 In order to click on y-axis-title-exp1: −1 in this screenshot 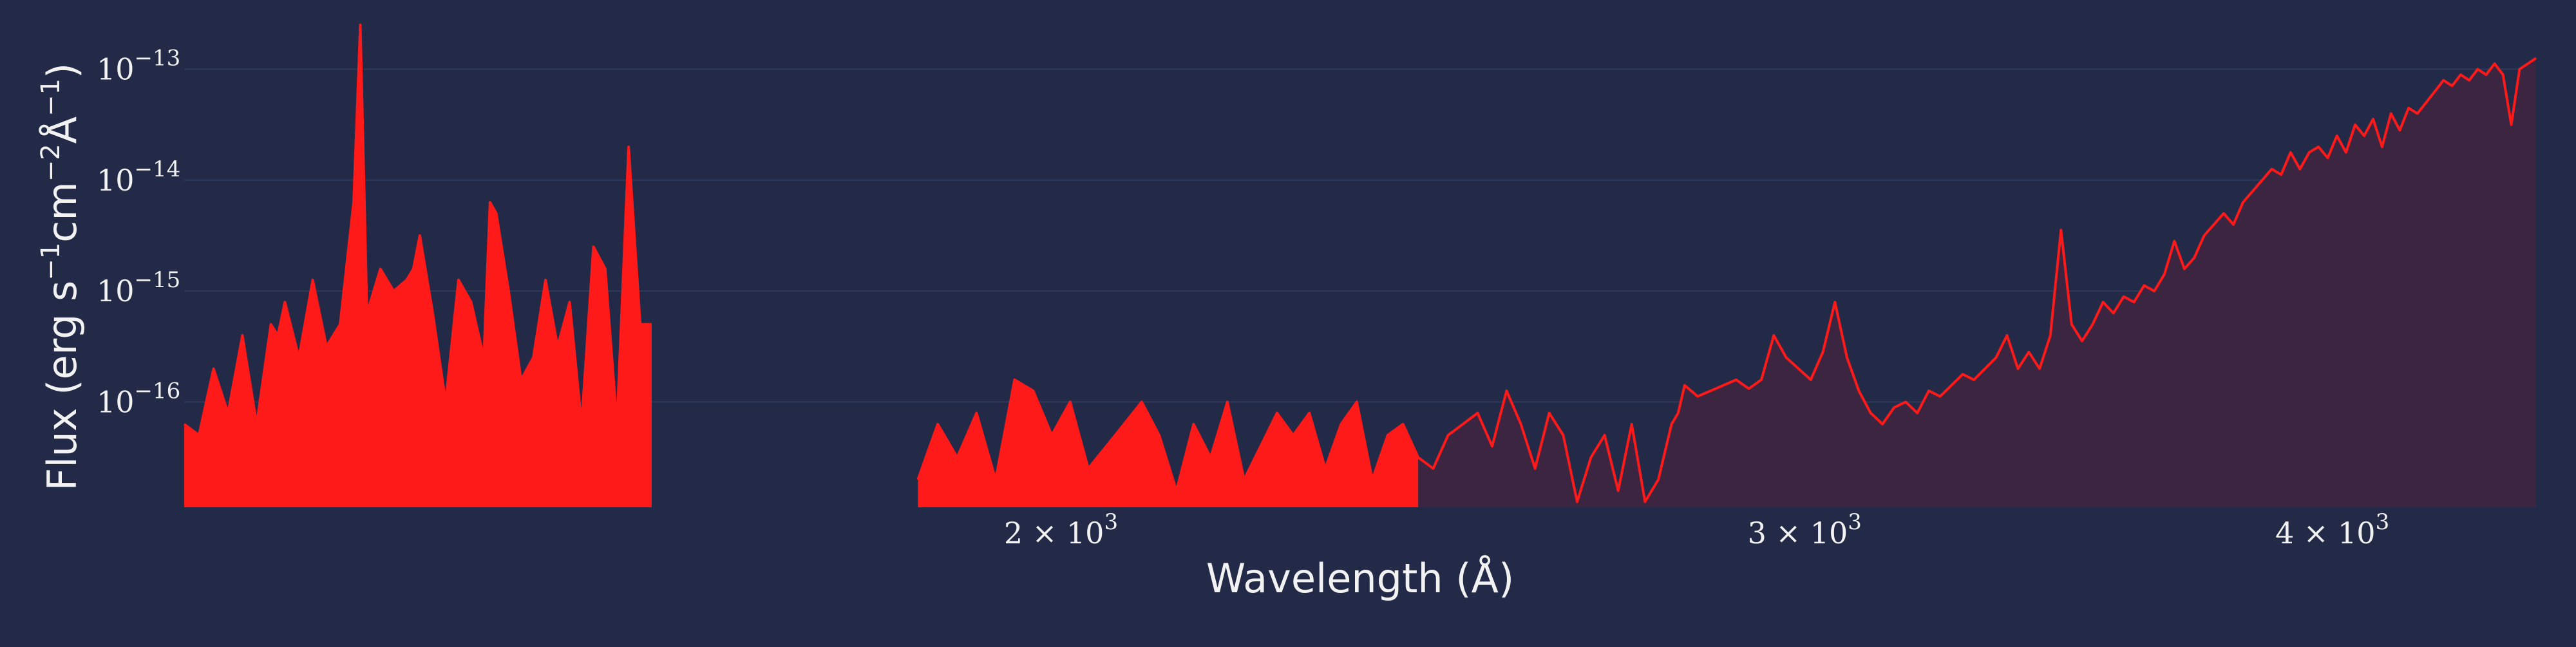, I will do `click(51, 262)`.